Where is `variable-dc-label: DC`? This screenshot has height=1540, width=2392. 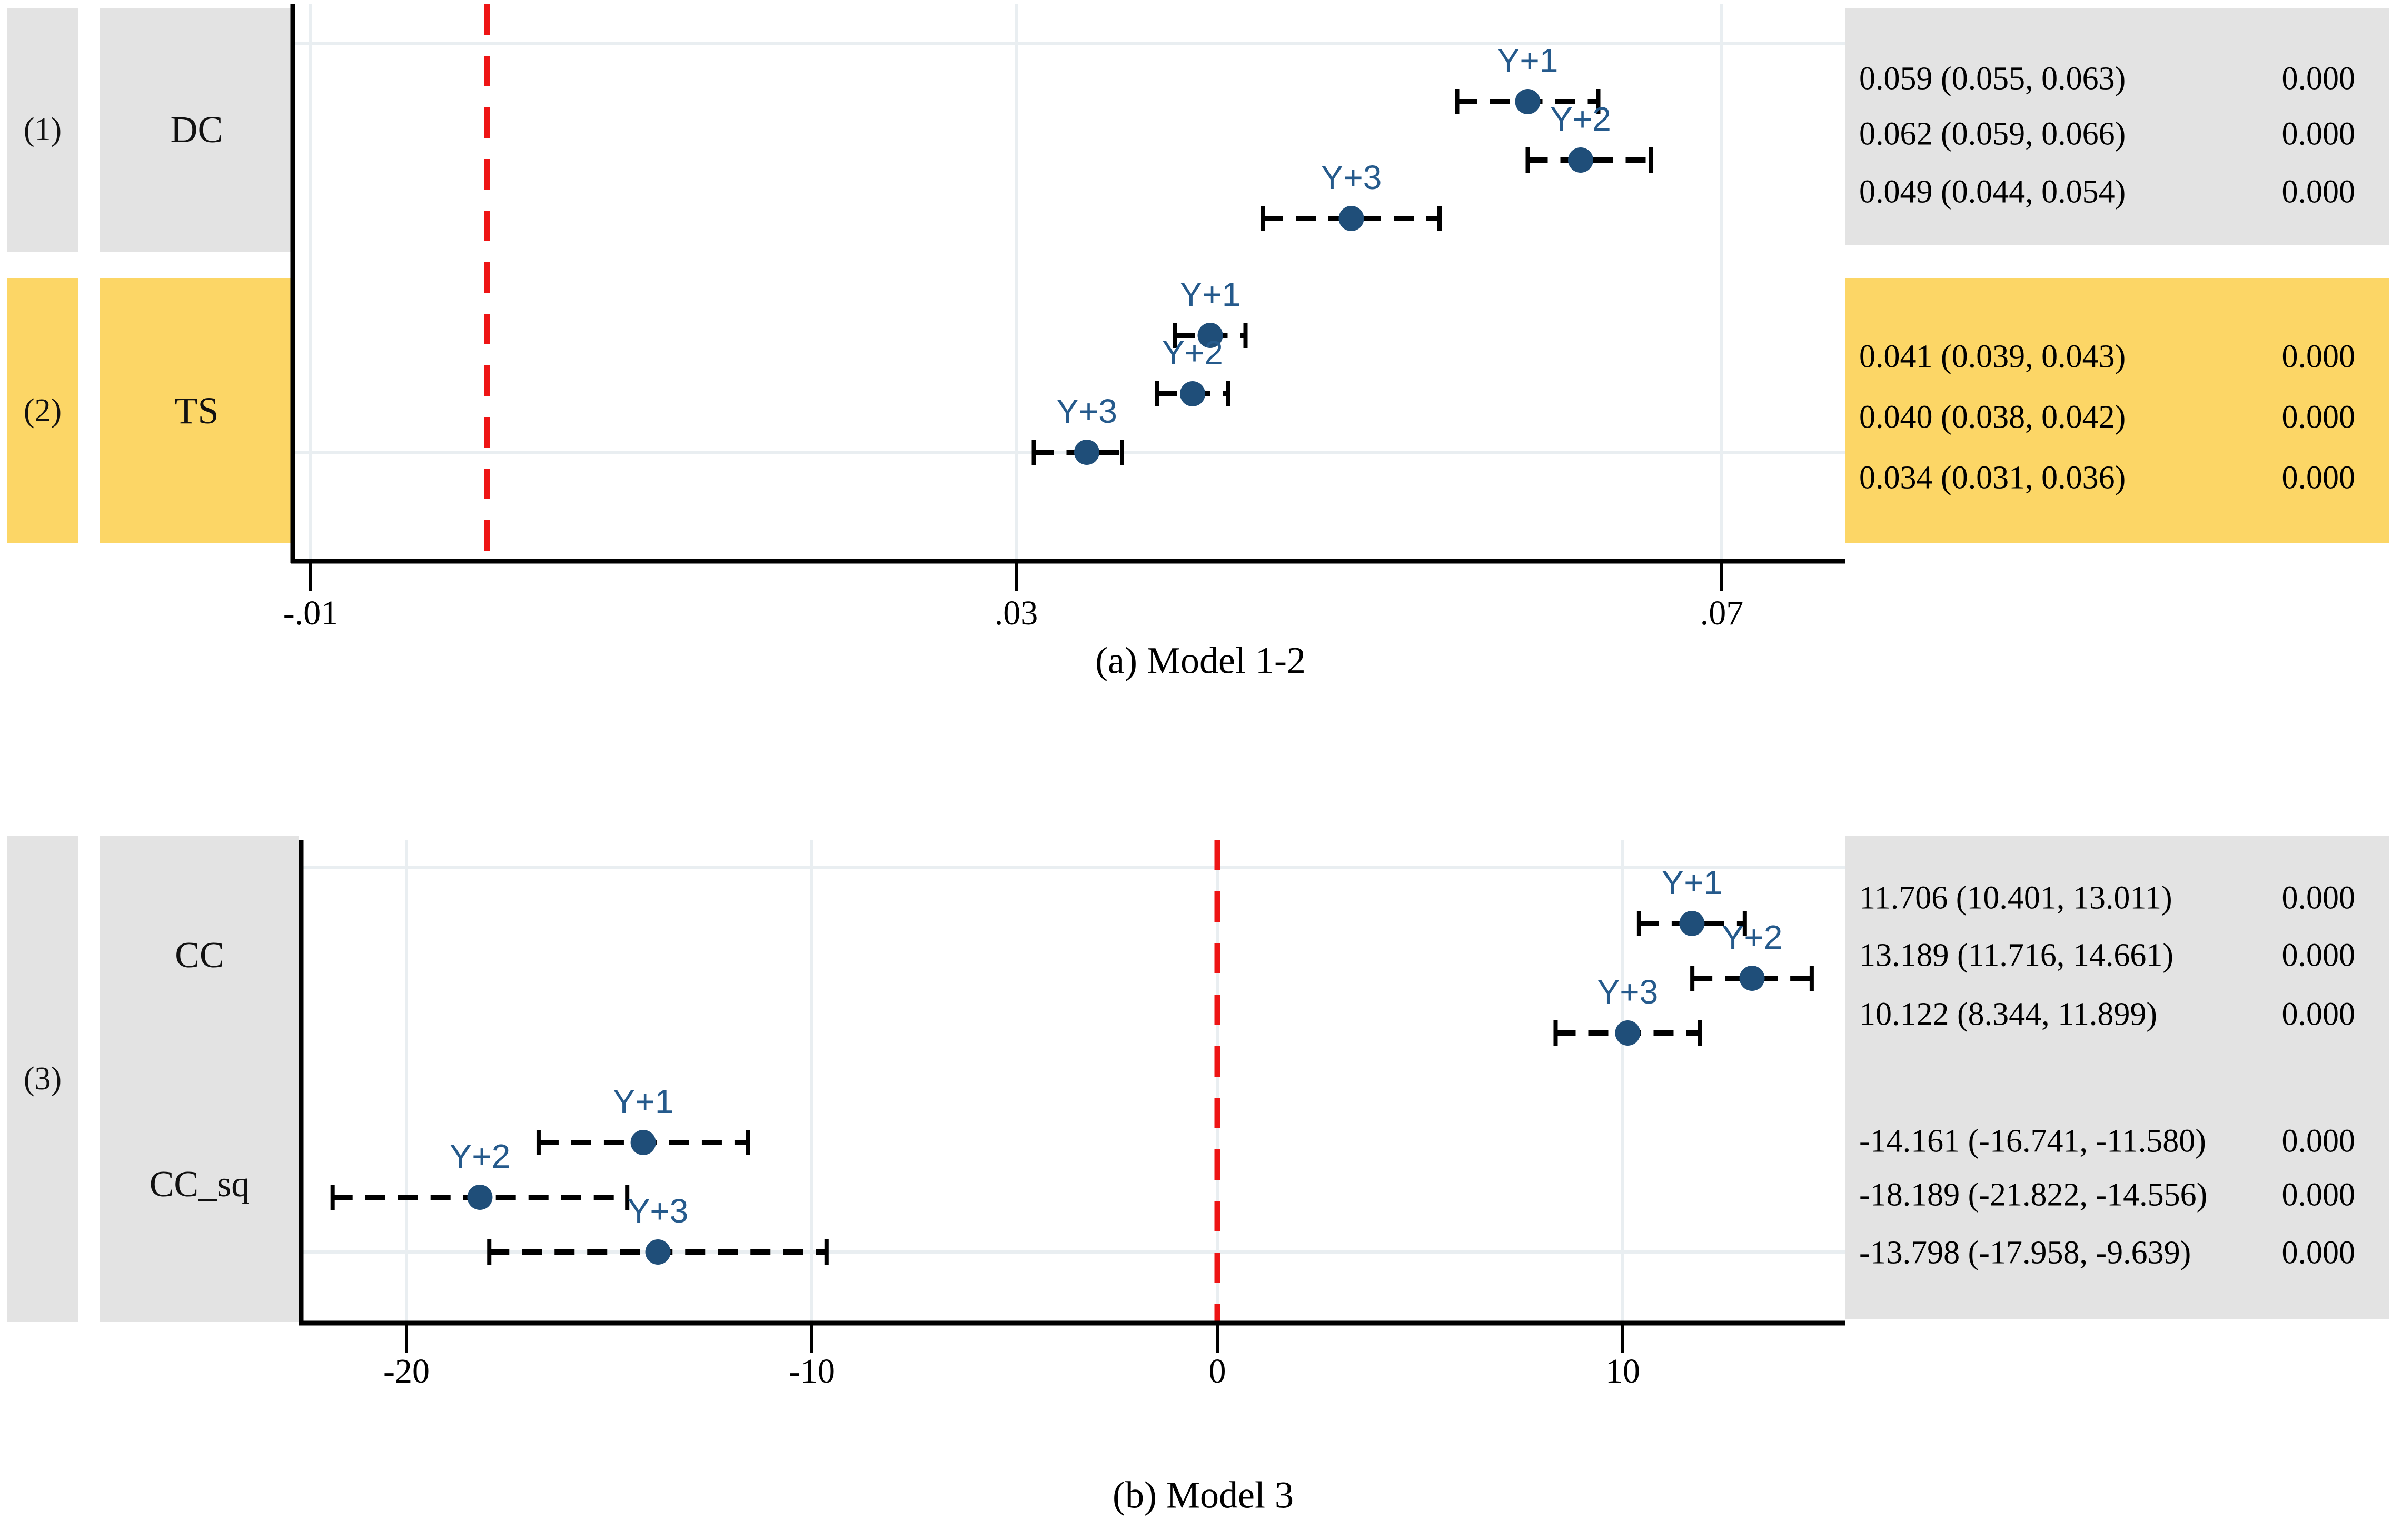
variable-dc-label: DC is located at coordinates (196, 129).